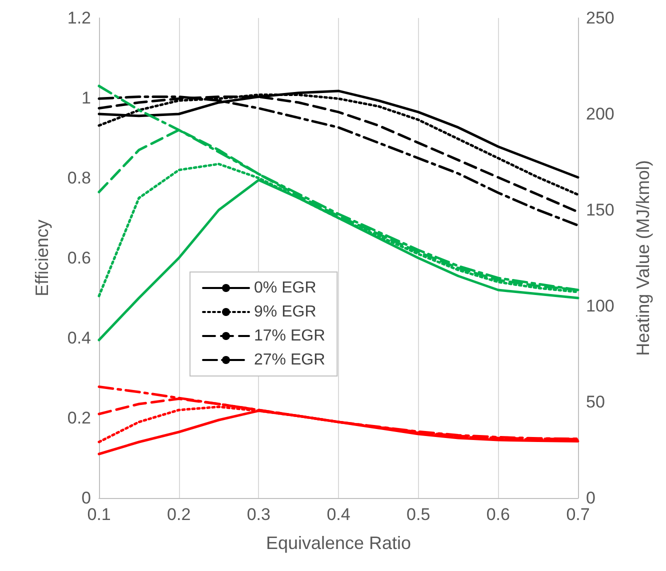 The image size is (666, 571). What do you see at coordinates (338, 514) in the screenshot?
I see `x-tick-label: 0.4` at bounding box center [338, 514].